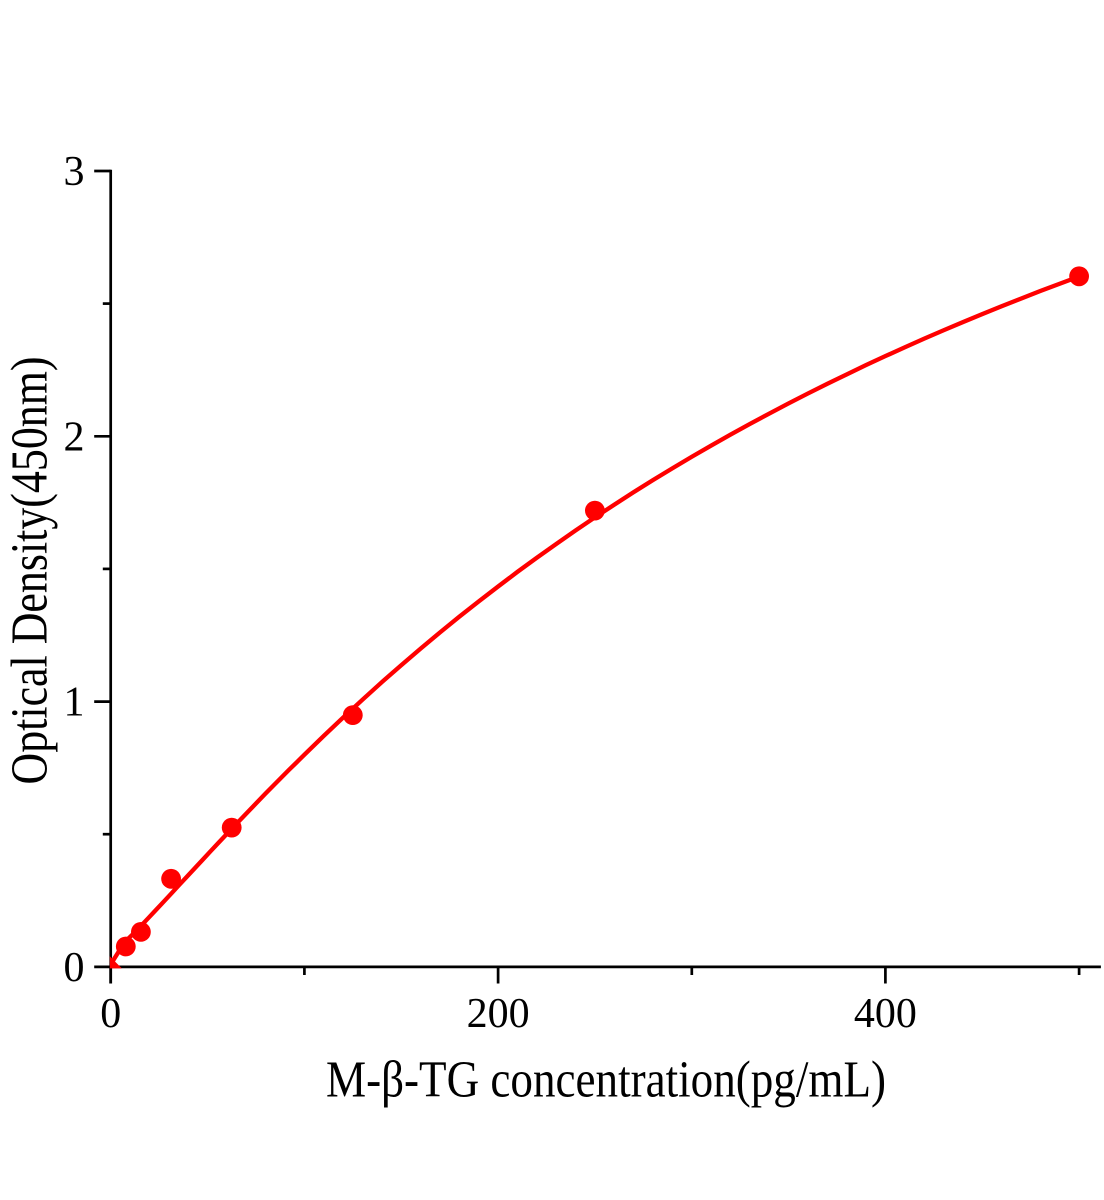 The height and width of the screenshot is (1200, 1104). I want to click on svg-text: Optical Density(450nm), so click(30, 571).